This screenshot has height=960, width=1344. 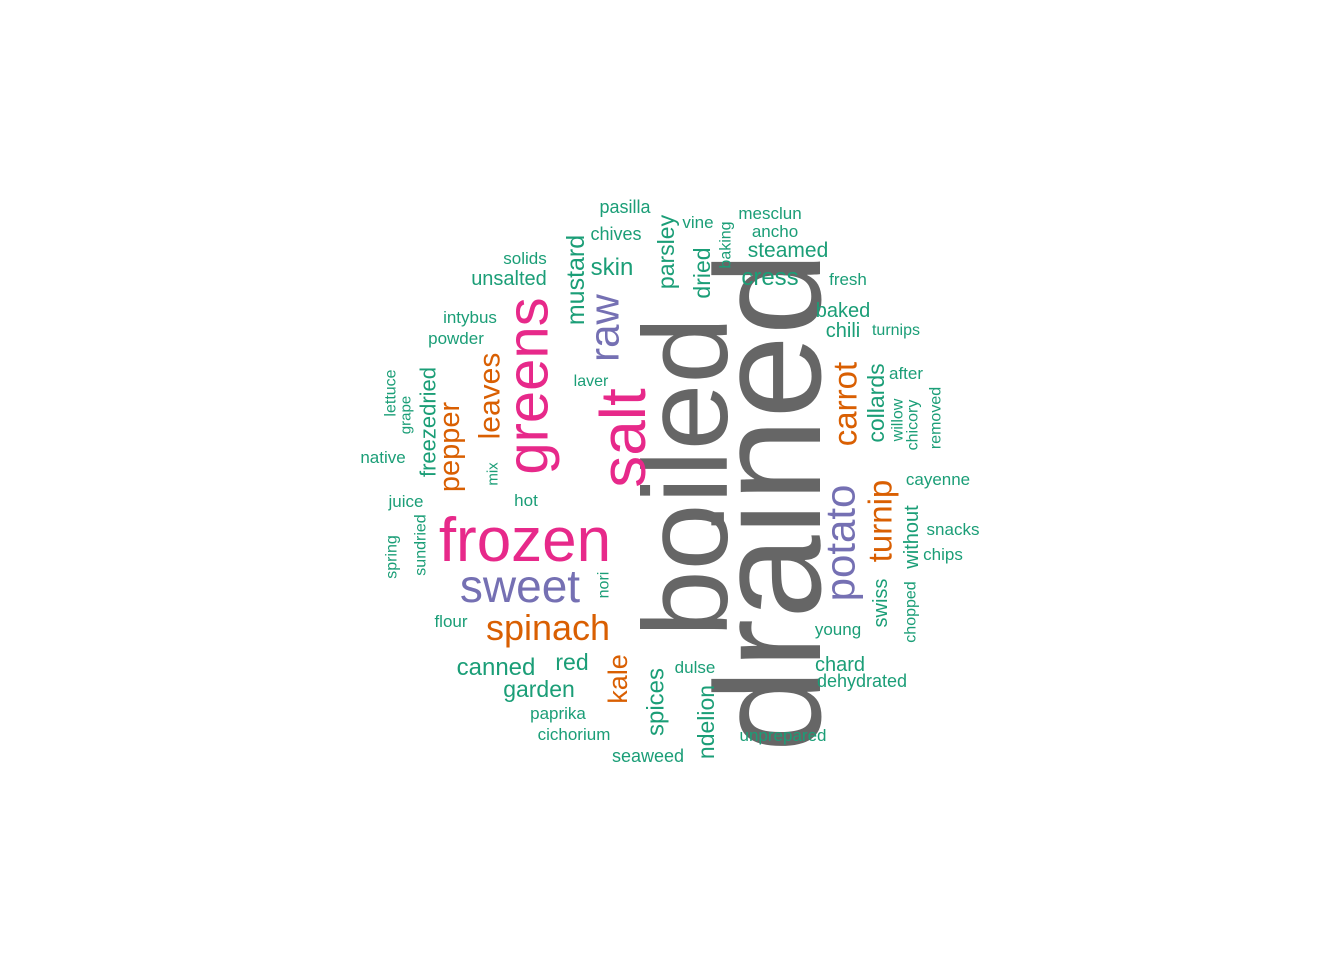 What do you see at coordinates (840, 665) in the screenshot?
I see `word-chard: chard` at bounding box center [840, 665].